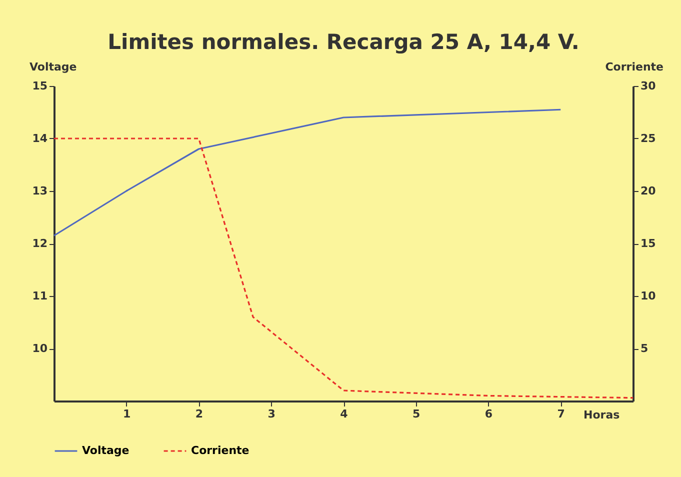 The width and height of the screenshot is (681, 477). What do you see at coordinates (648, 243) in the screenshot?
I see `y2-tick-label: 15` at bounding box center [648, 243].